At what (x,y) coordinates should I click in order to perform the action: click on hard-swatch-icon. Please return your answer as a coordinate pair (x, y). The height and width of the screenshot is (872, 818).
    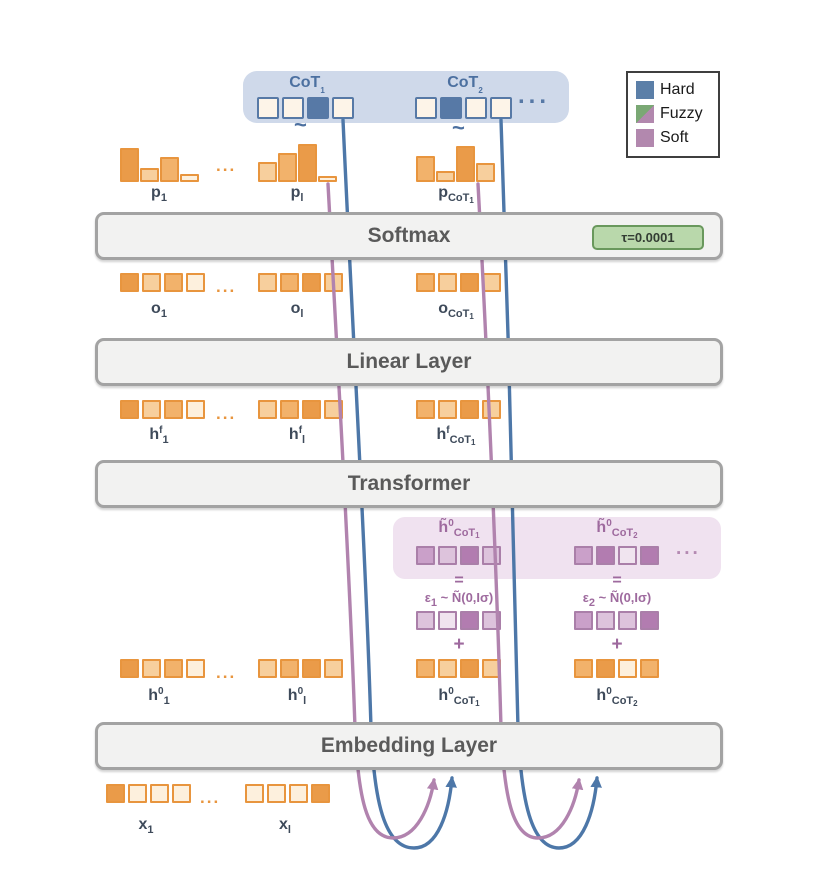
    Looking at the image, I should click on (645, 90).